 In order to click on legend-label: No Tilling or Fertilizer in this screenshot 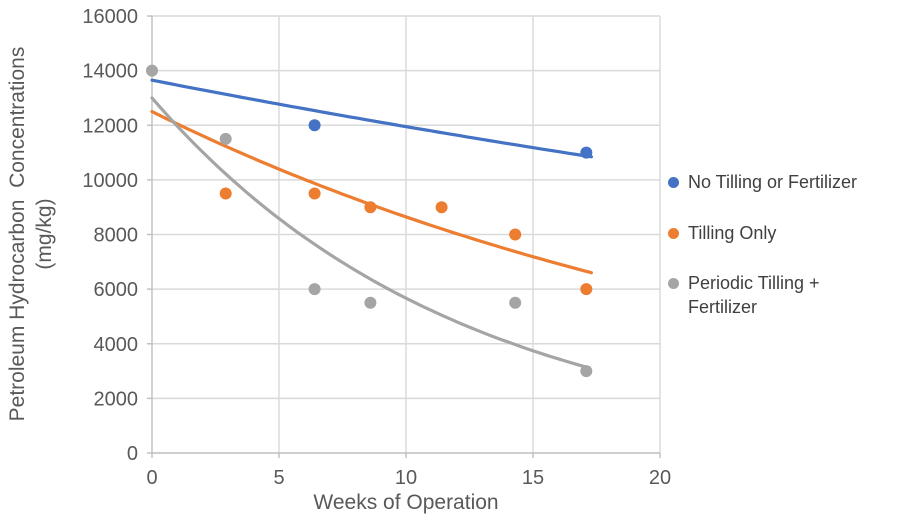, I will do `click(773, 182)`.